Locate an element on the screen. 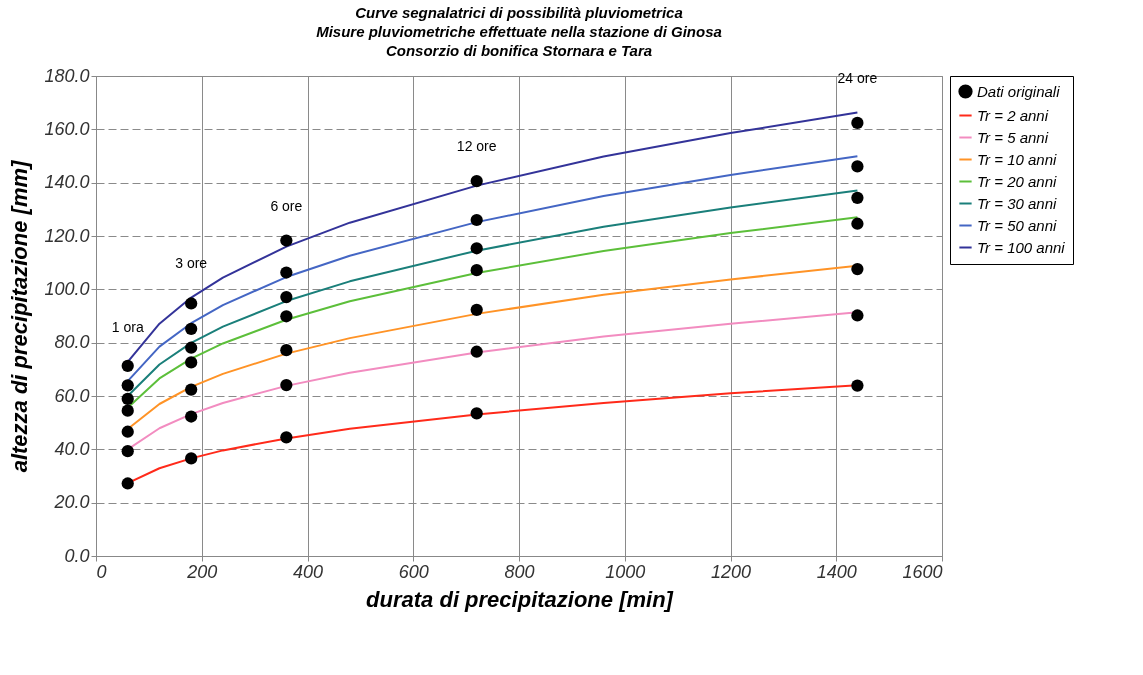 This screenshot has height=675, width=1143. x-axis-title: durata di precipitazione [min] is located at coordinates (520, 599).